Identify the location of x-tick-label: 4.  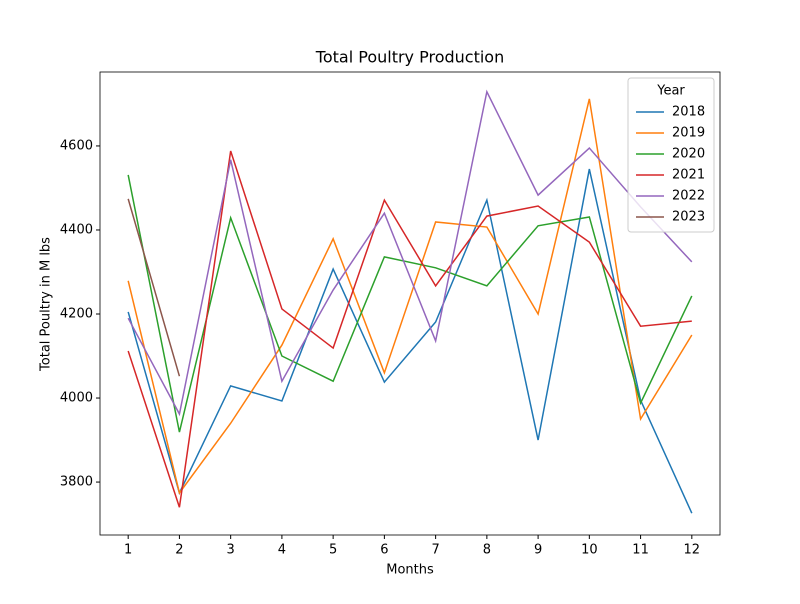
(282, 550).